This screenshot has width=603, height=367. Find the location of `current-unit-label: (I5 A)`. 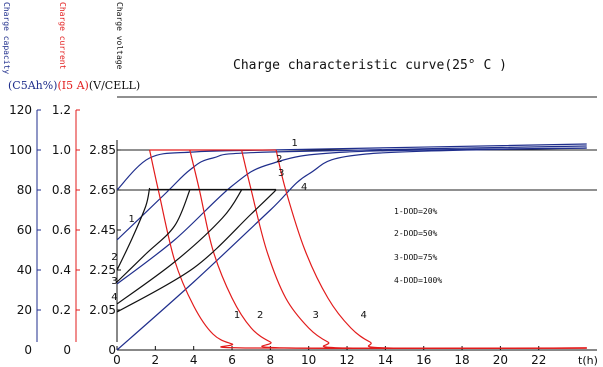

current-unit-label: (I5 A) is located at coordinates (73, 85).